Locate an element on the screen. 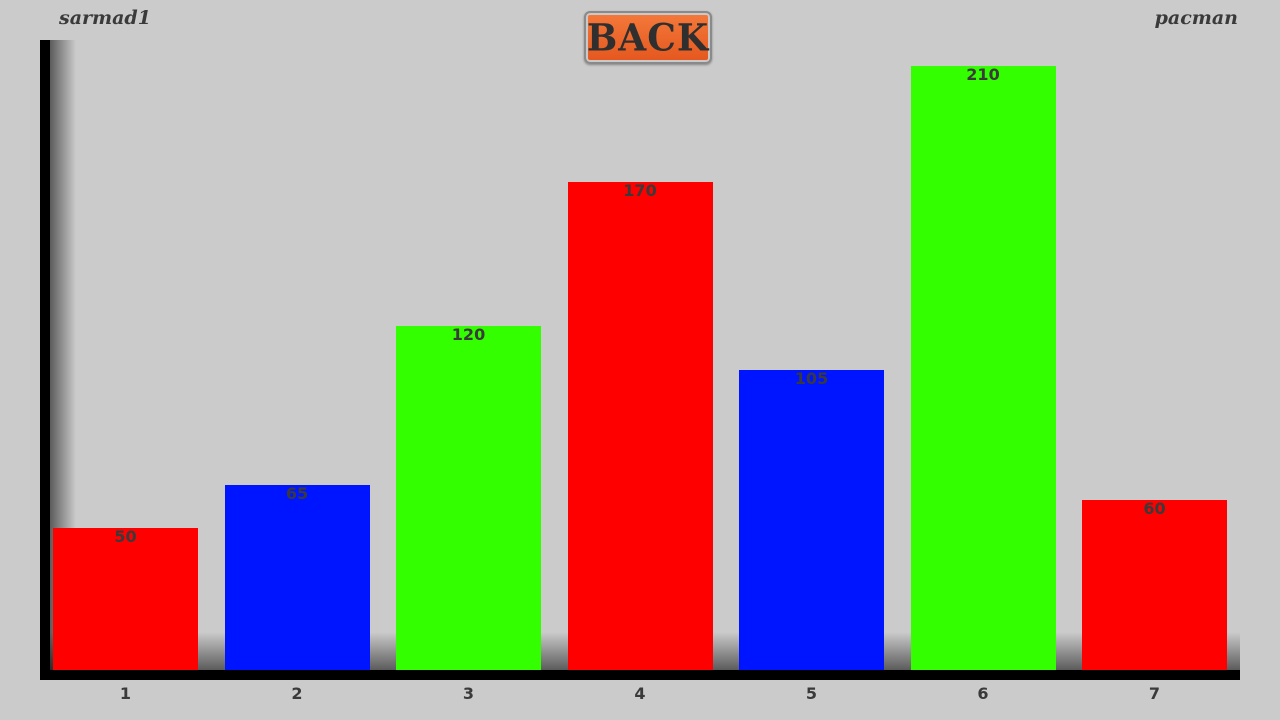  x-tick-label: 3 is located at coordinates (468, 693).